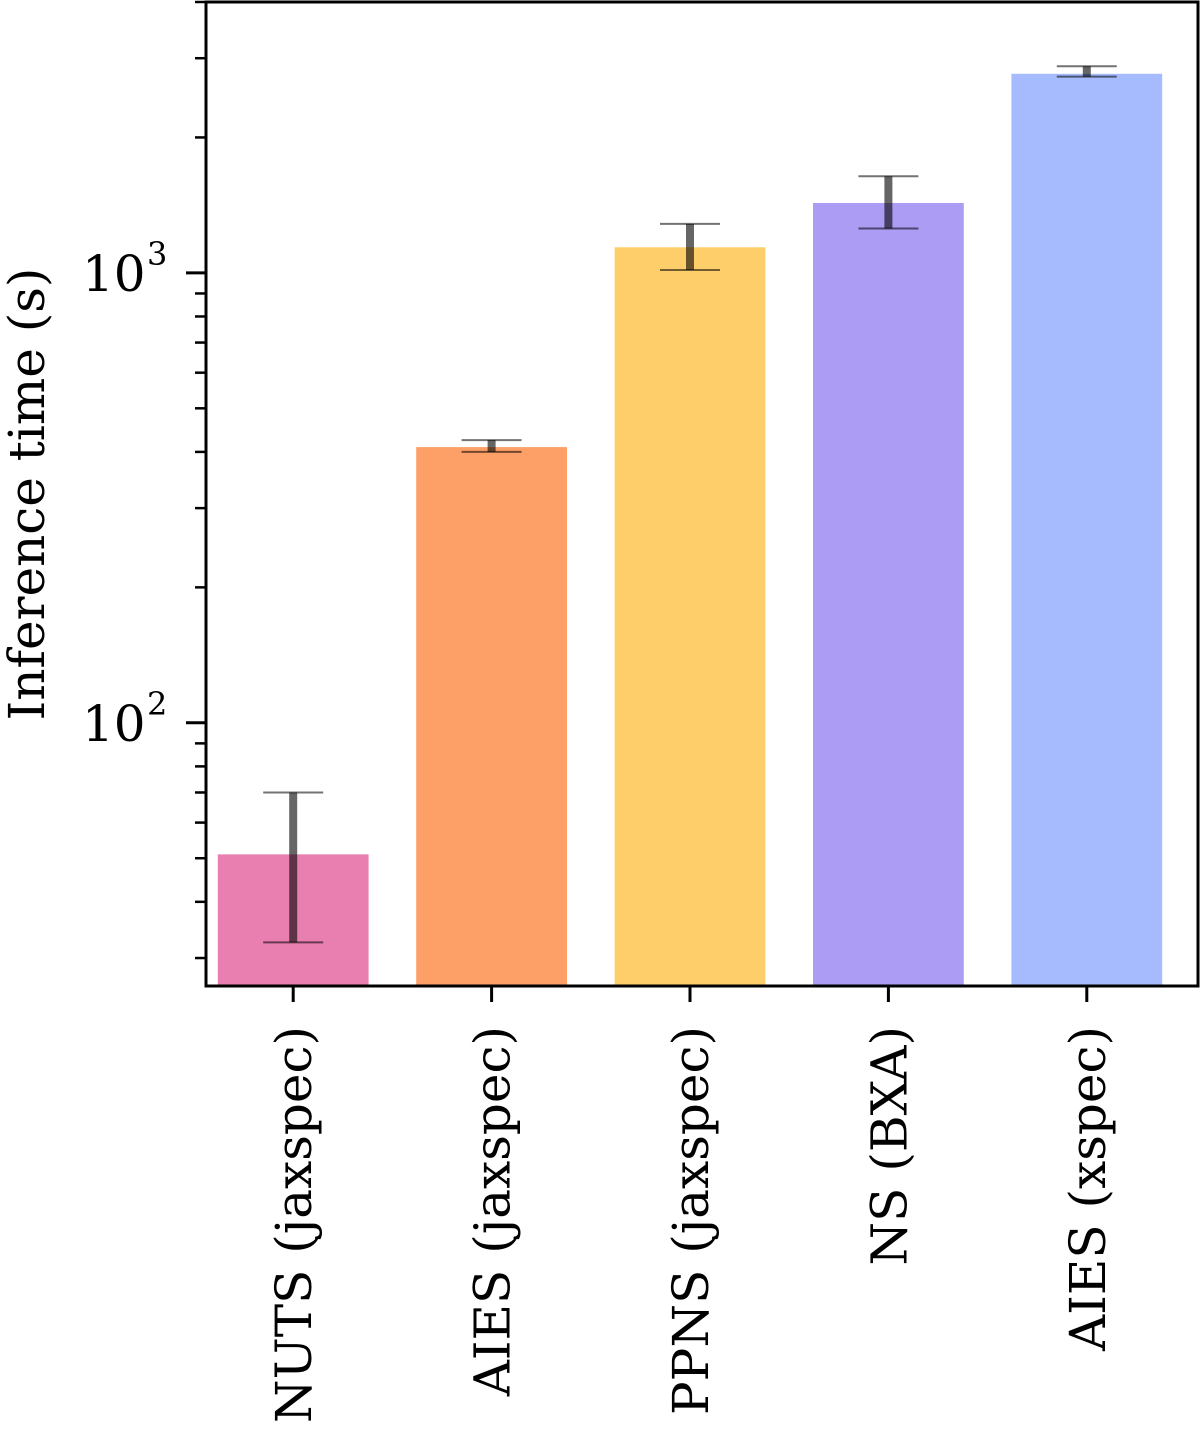 The height and width of the screenshot is (1444, 1200). Describe the element at coordinates (1088, 1189) in the screenshot. I see `x-tick-label: AIES (xspec)` at that location.